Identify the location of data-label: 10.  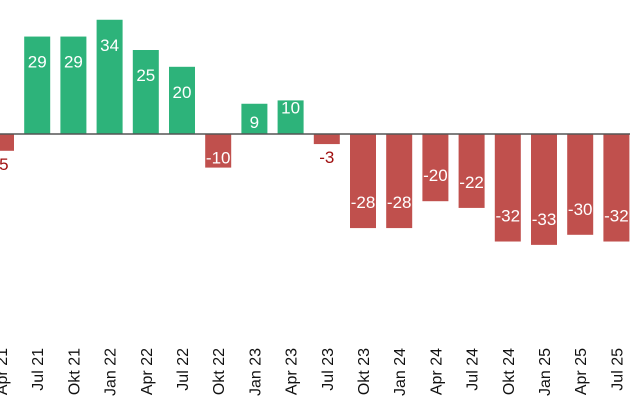
(290, 107).